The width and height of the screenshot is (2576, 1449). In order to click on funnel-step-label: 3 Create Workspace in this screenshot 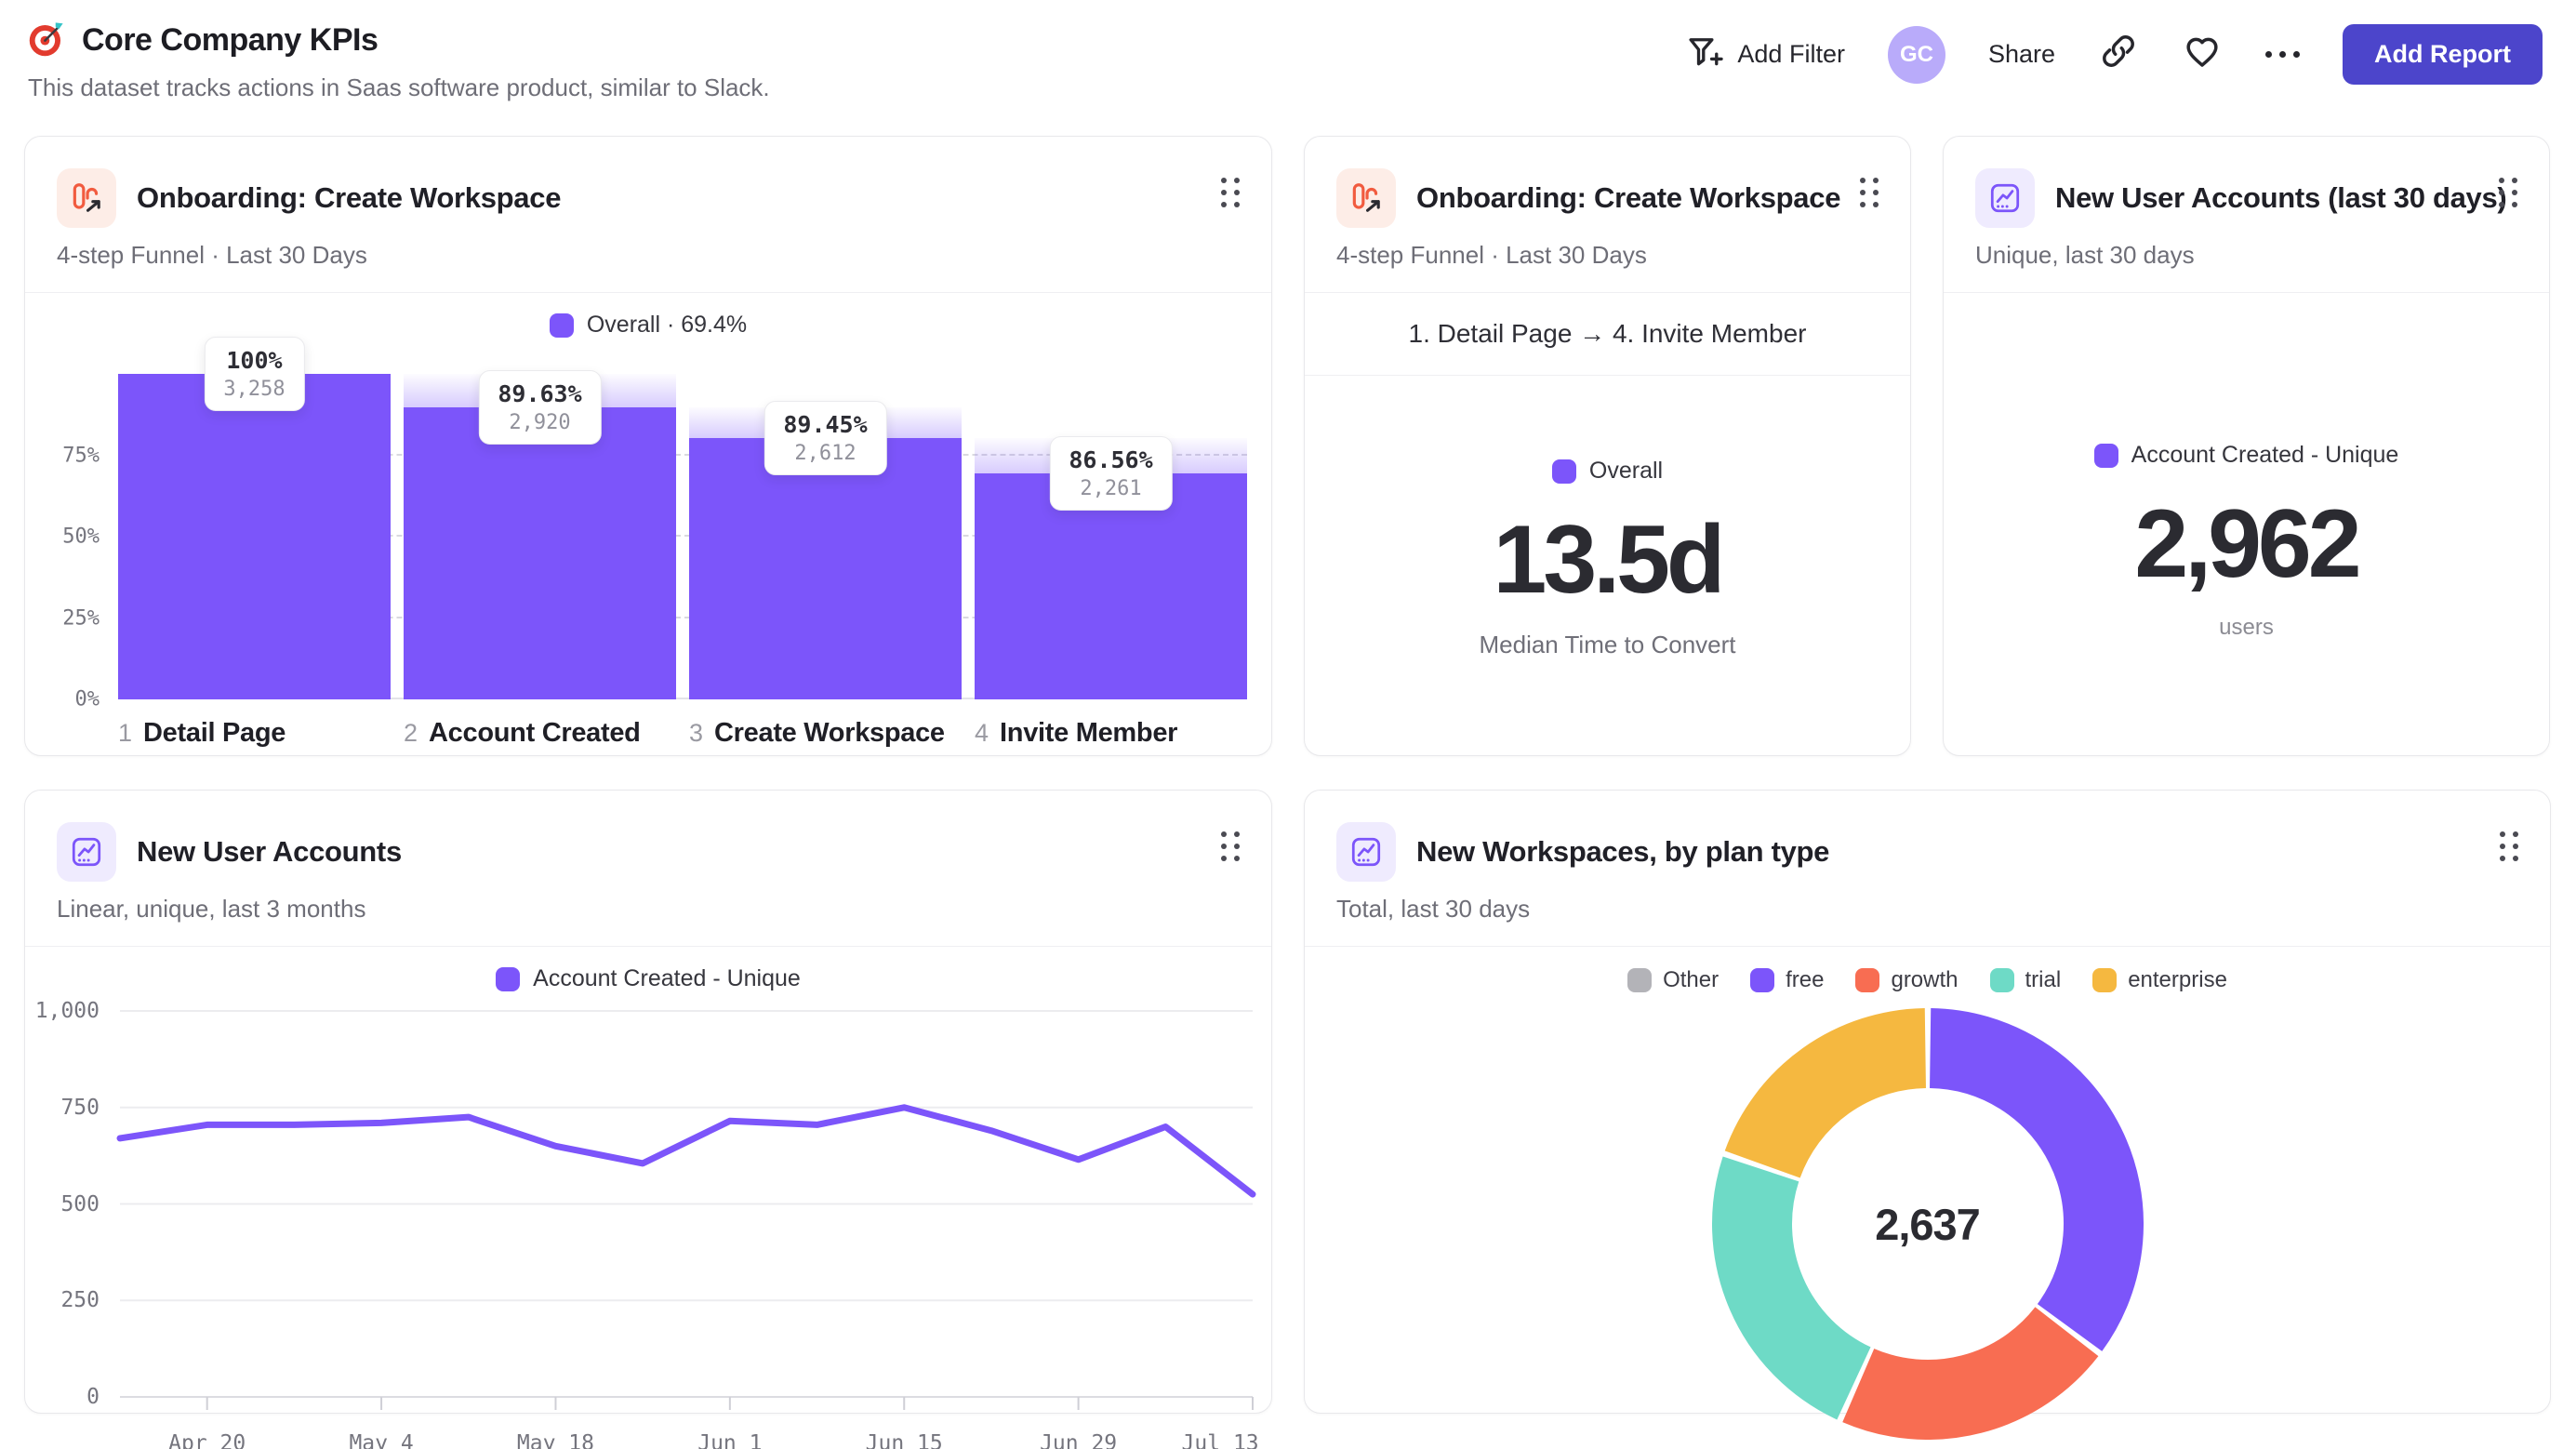, I will do `click(825, 733)`.